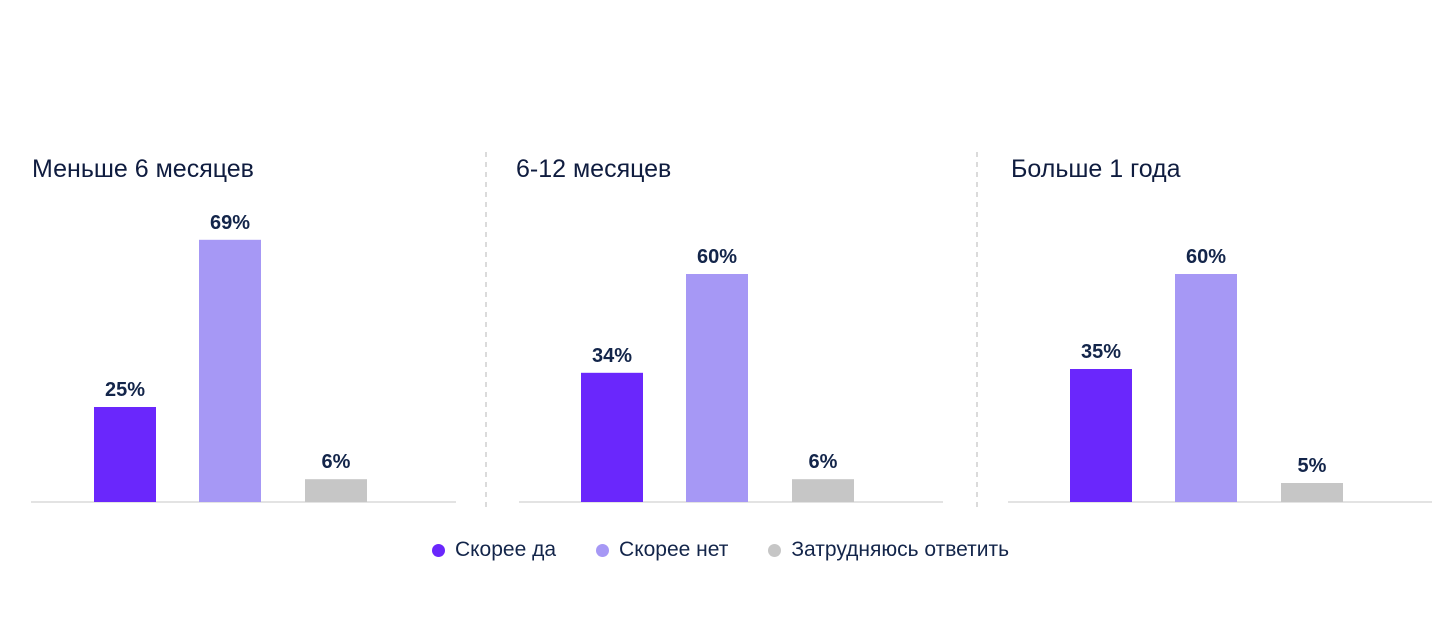  Describe the element at coordinates (1101, 352) in the screenshot. I see `data-label-yes-panel-3: 35%` at that location.